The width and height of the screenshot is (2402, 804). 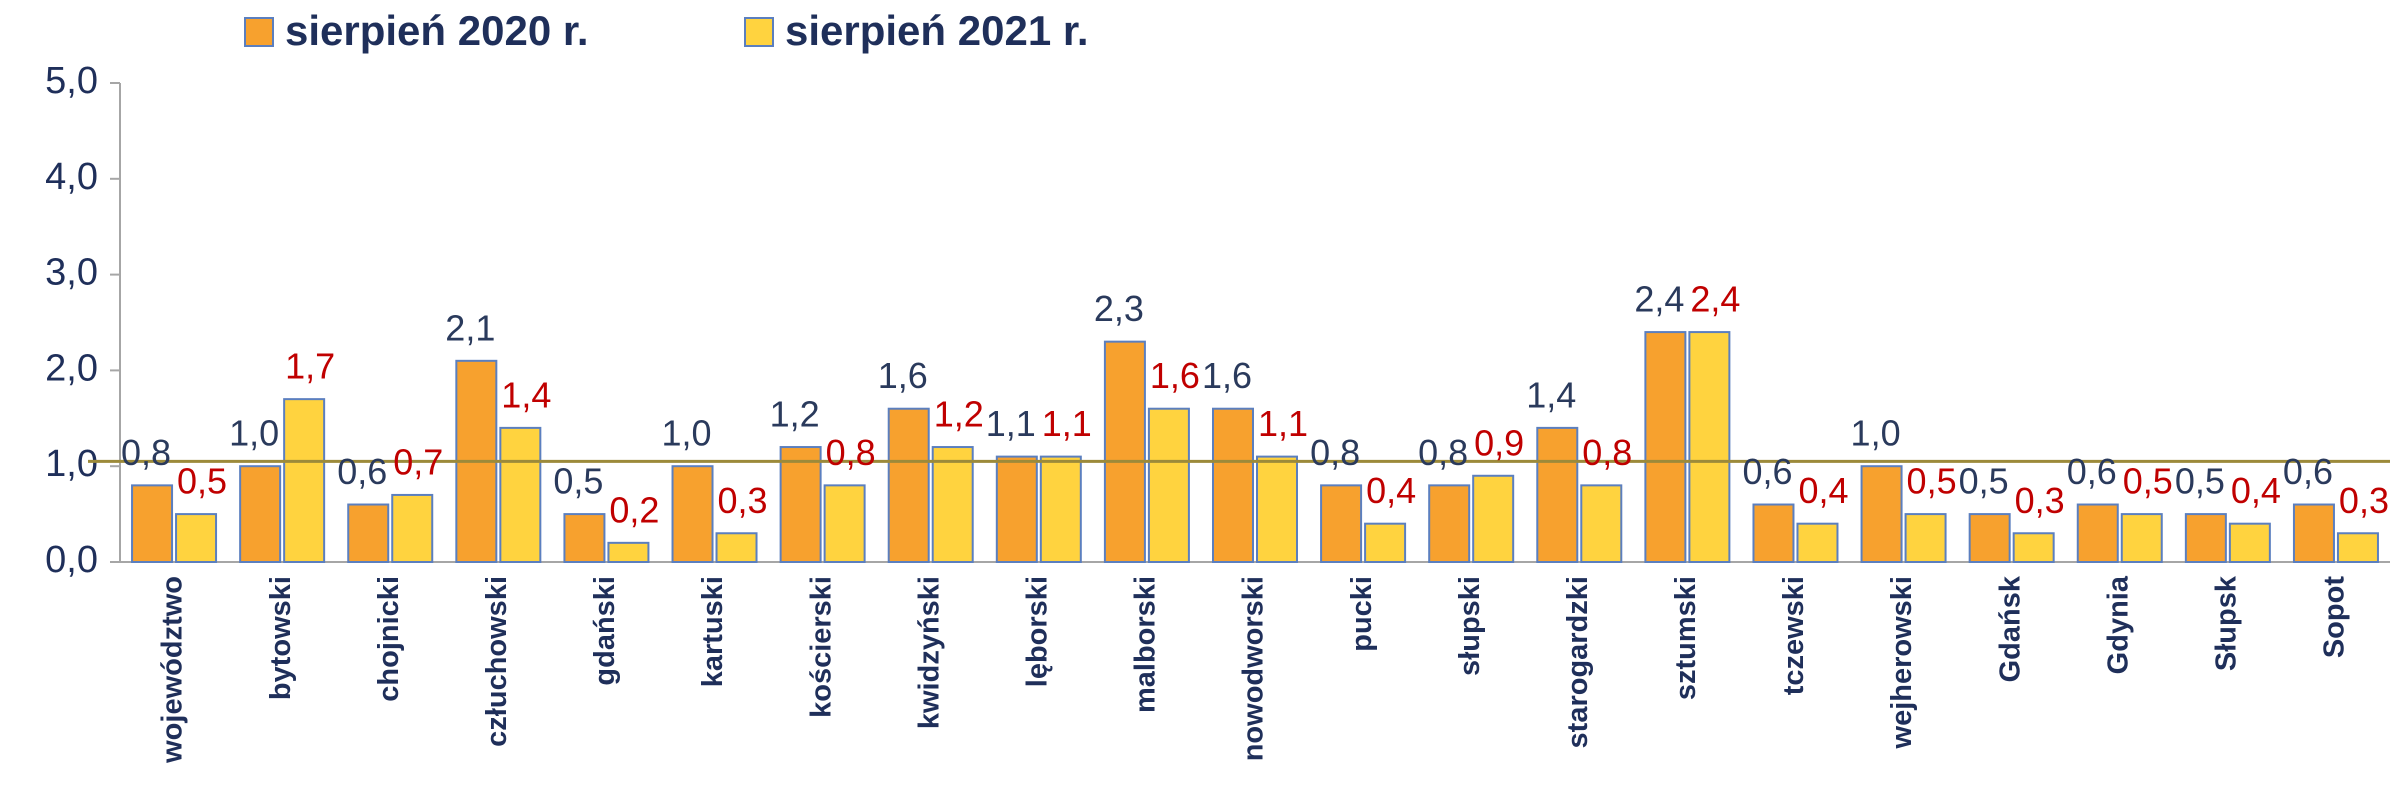 I want to click on y-tick-label: 2,0, so click(x=71, y=368).